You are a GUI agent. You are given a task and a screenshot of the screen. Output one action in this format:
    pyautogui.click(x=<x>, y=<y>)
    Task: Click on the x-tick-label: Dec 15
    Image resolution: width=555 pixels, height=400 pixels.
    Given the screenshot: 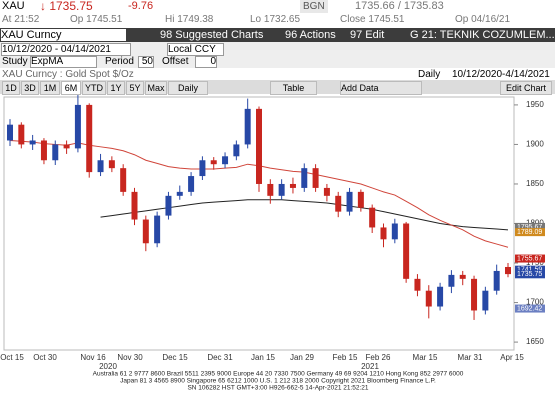 What is the action you would take?
    pyautogui.click(x=175, y=357)
    